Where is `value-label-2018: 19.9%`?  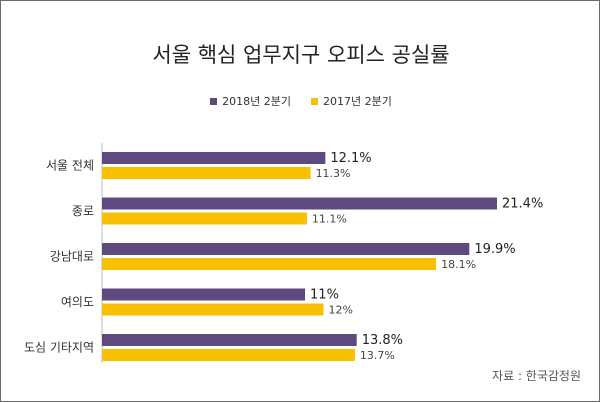 value-label-2018: 19.9% is located at coordinates (494, 249).